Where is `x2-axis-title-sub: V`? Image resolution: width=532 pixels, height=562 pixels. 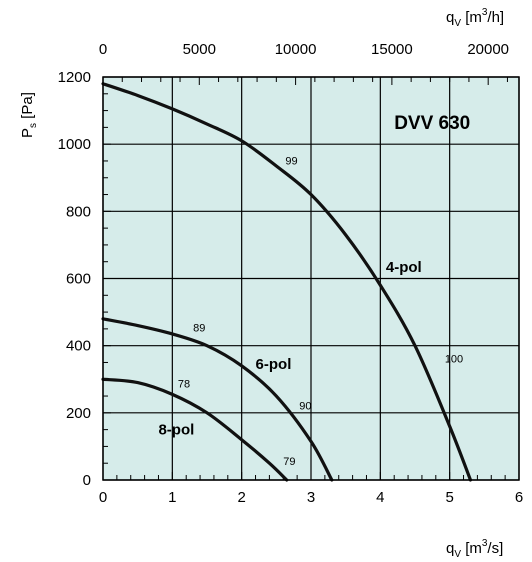 x2-axis-title-sub: V is located at coordinates (457, 23).